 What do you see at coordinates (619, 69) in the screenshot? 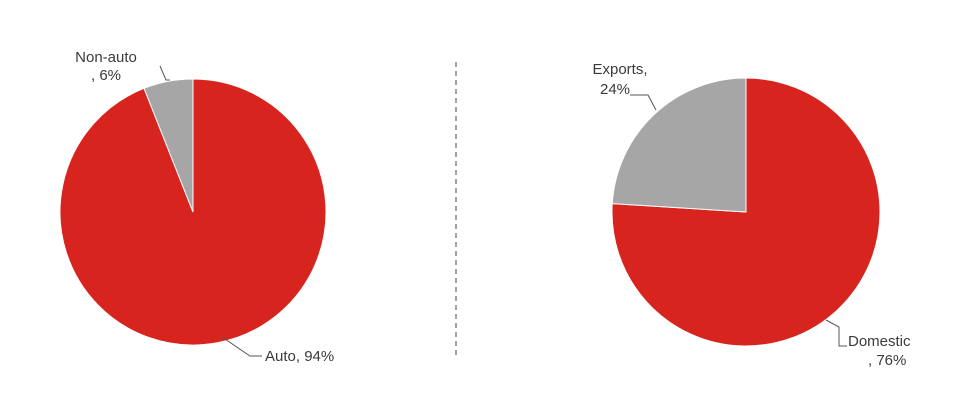
I see `data-label-exports-line1: Exports,` at bounding box center [619, 69].